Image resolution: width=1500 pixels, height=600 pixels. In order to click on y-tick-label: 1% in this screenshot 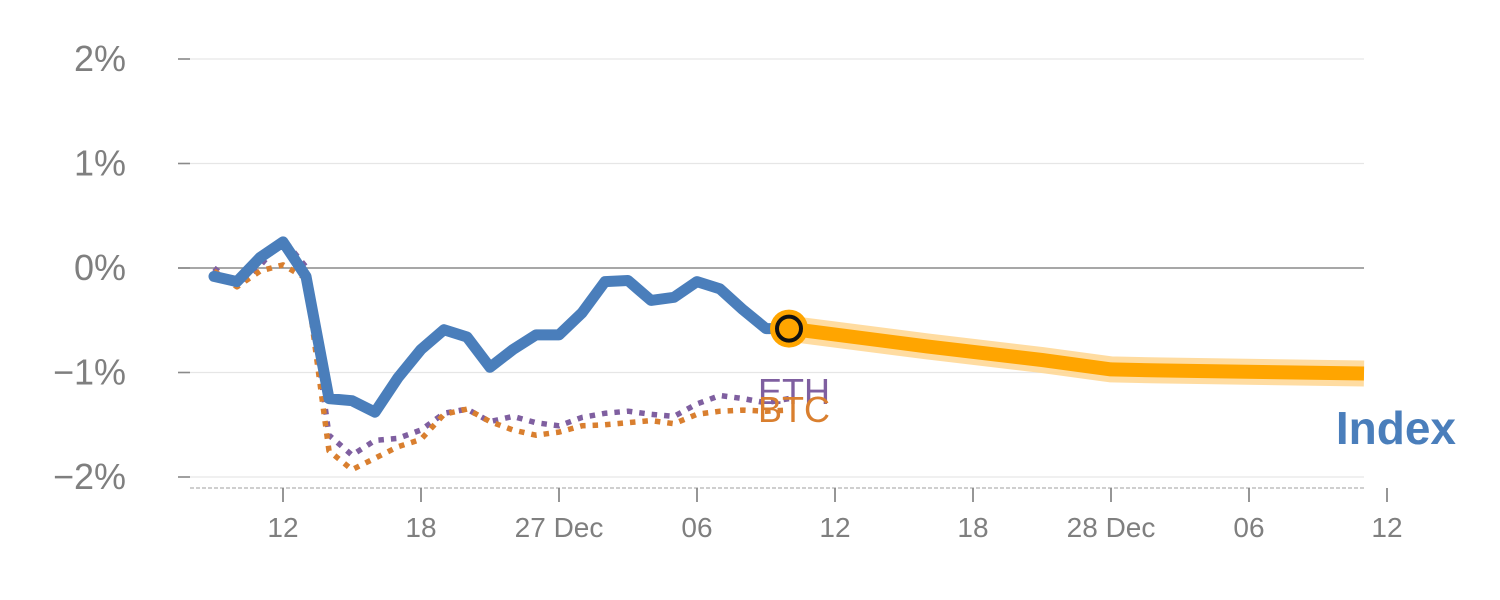, I will do `click(100, 163)`.